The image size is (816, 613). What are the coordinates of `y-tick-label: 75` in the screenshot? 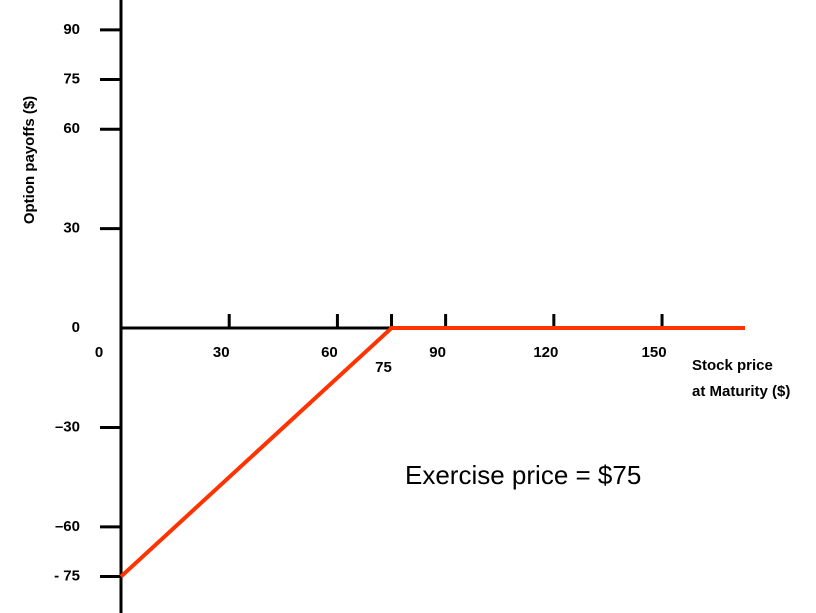 It's located at (71, 78).